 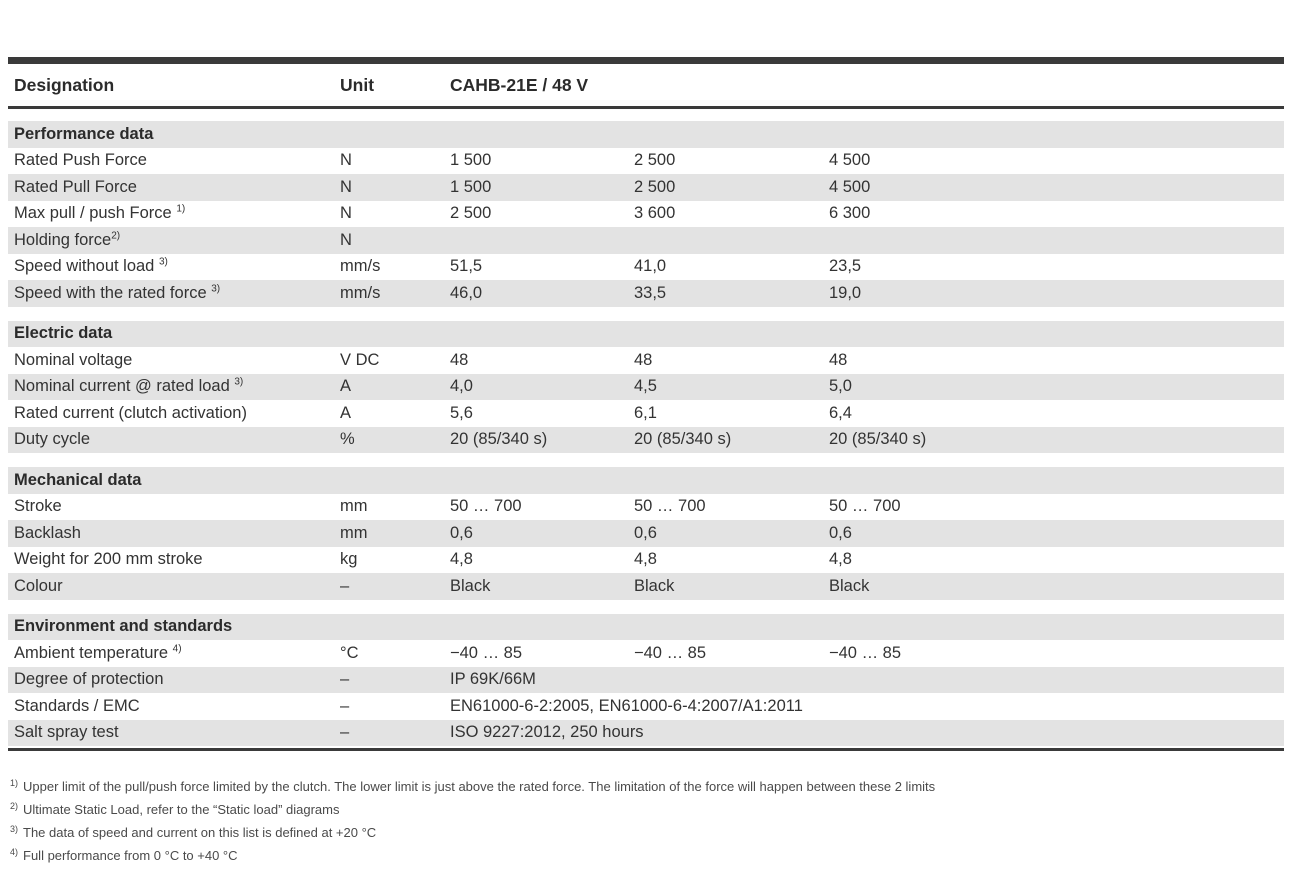 I want to click on table-row: Max pull / push Force 1) N 2 500 3 600 6 300, so click(x=646, y=213).